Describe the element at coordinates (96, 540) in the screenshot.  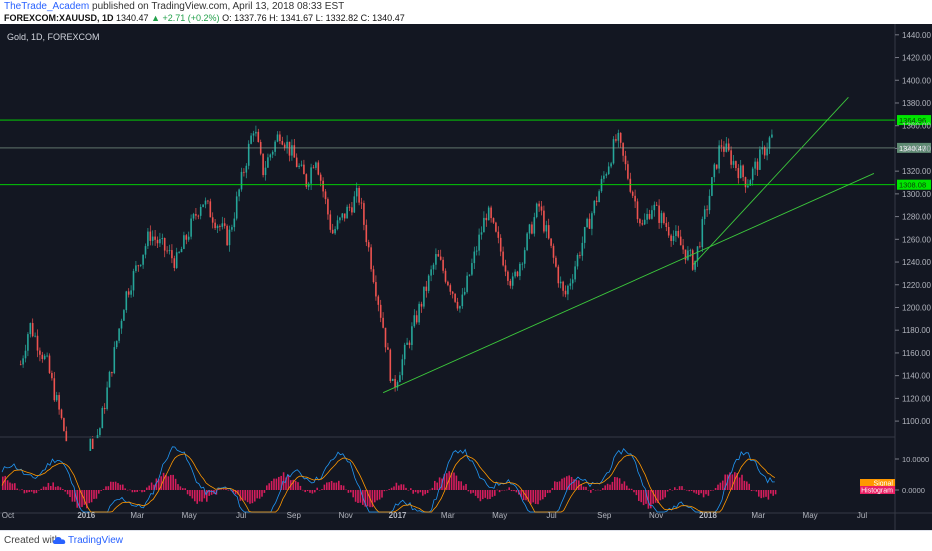
I see `tradingview-brand: TradingView` at that location.